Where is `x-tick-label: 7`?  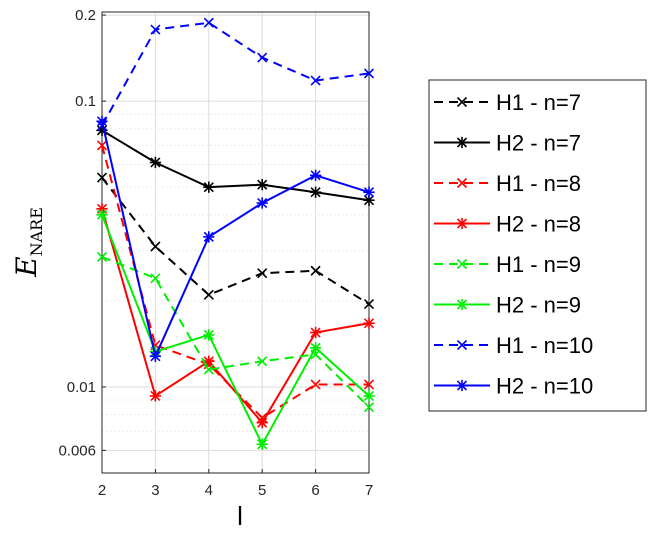
x-tick-label: 7 is located at coordinates (369, 490).